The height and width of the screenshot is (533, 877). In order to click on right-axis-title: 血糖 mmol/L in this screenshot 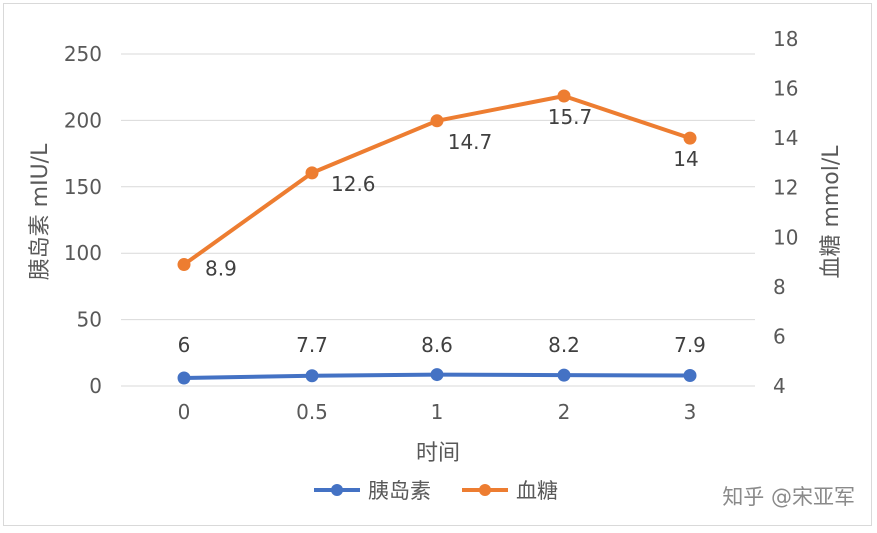, I will do `click(831, 212)`.